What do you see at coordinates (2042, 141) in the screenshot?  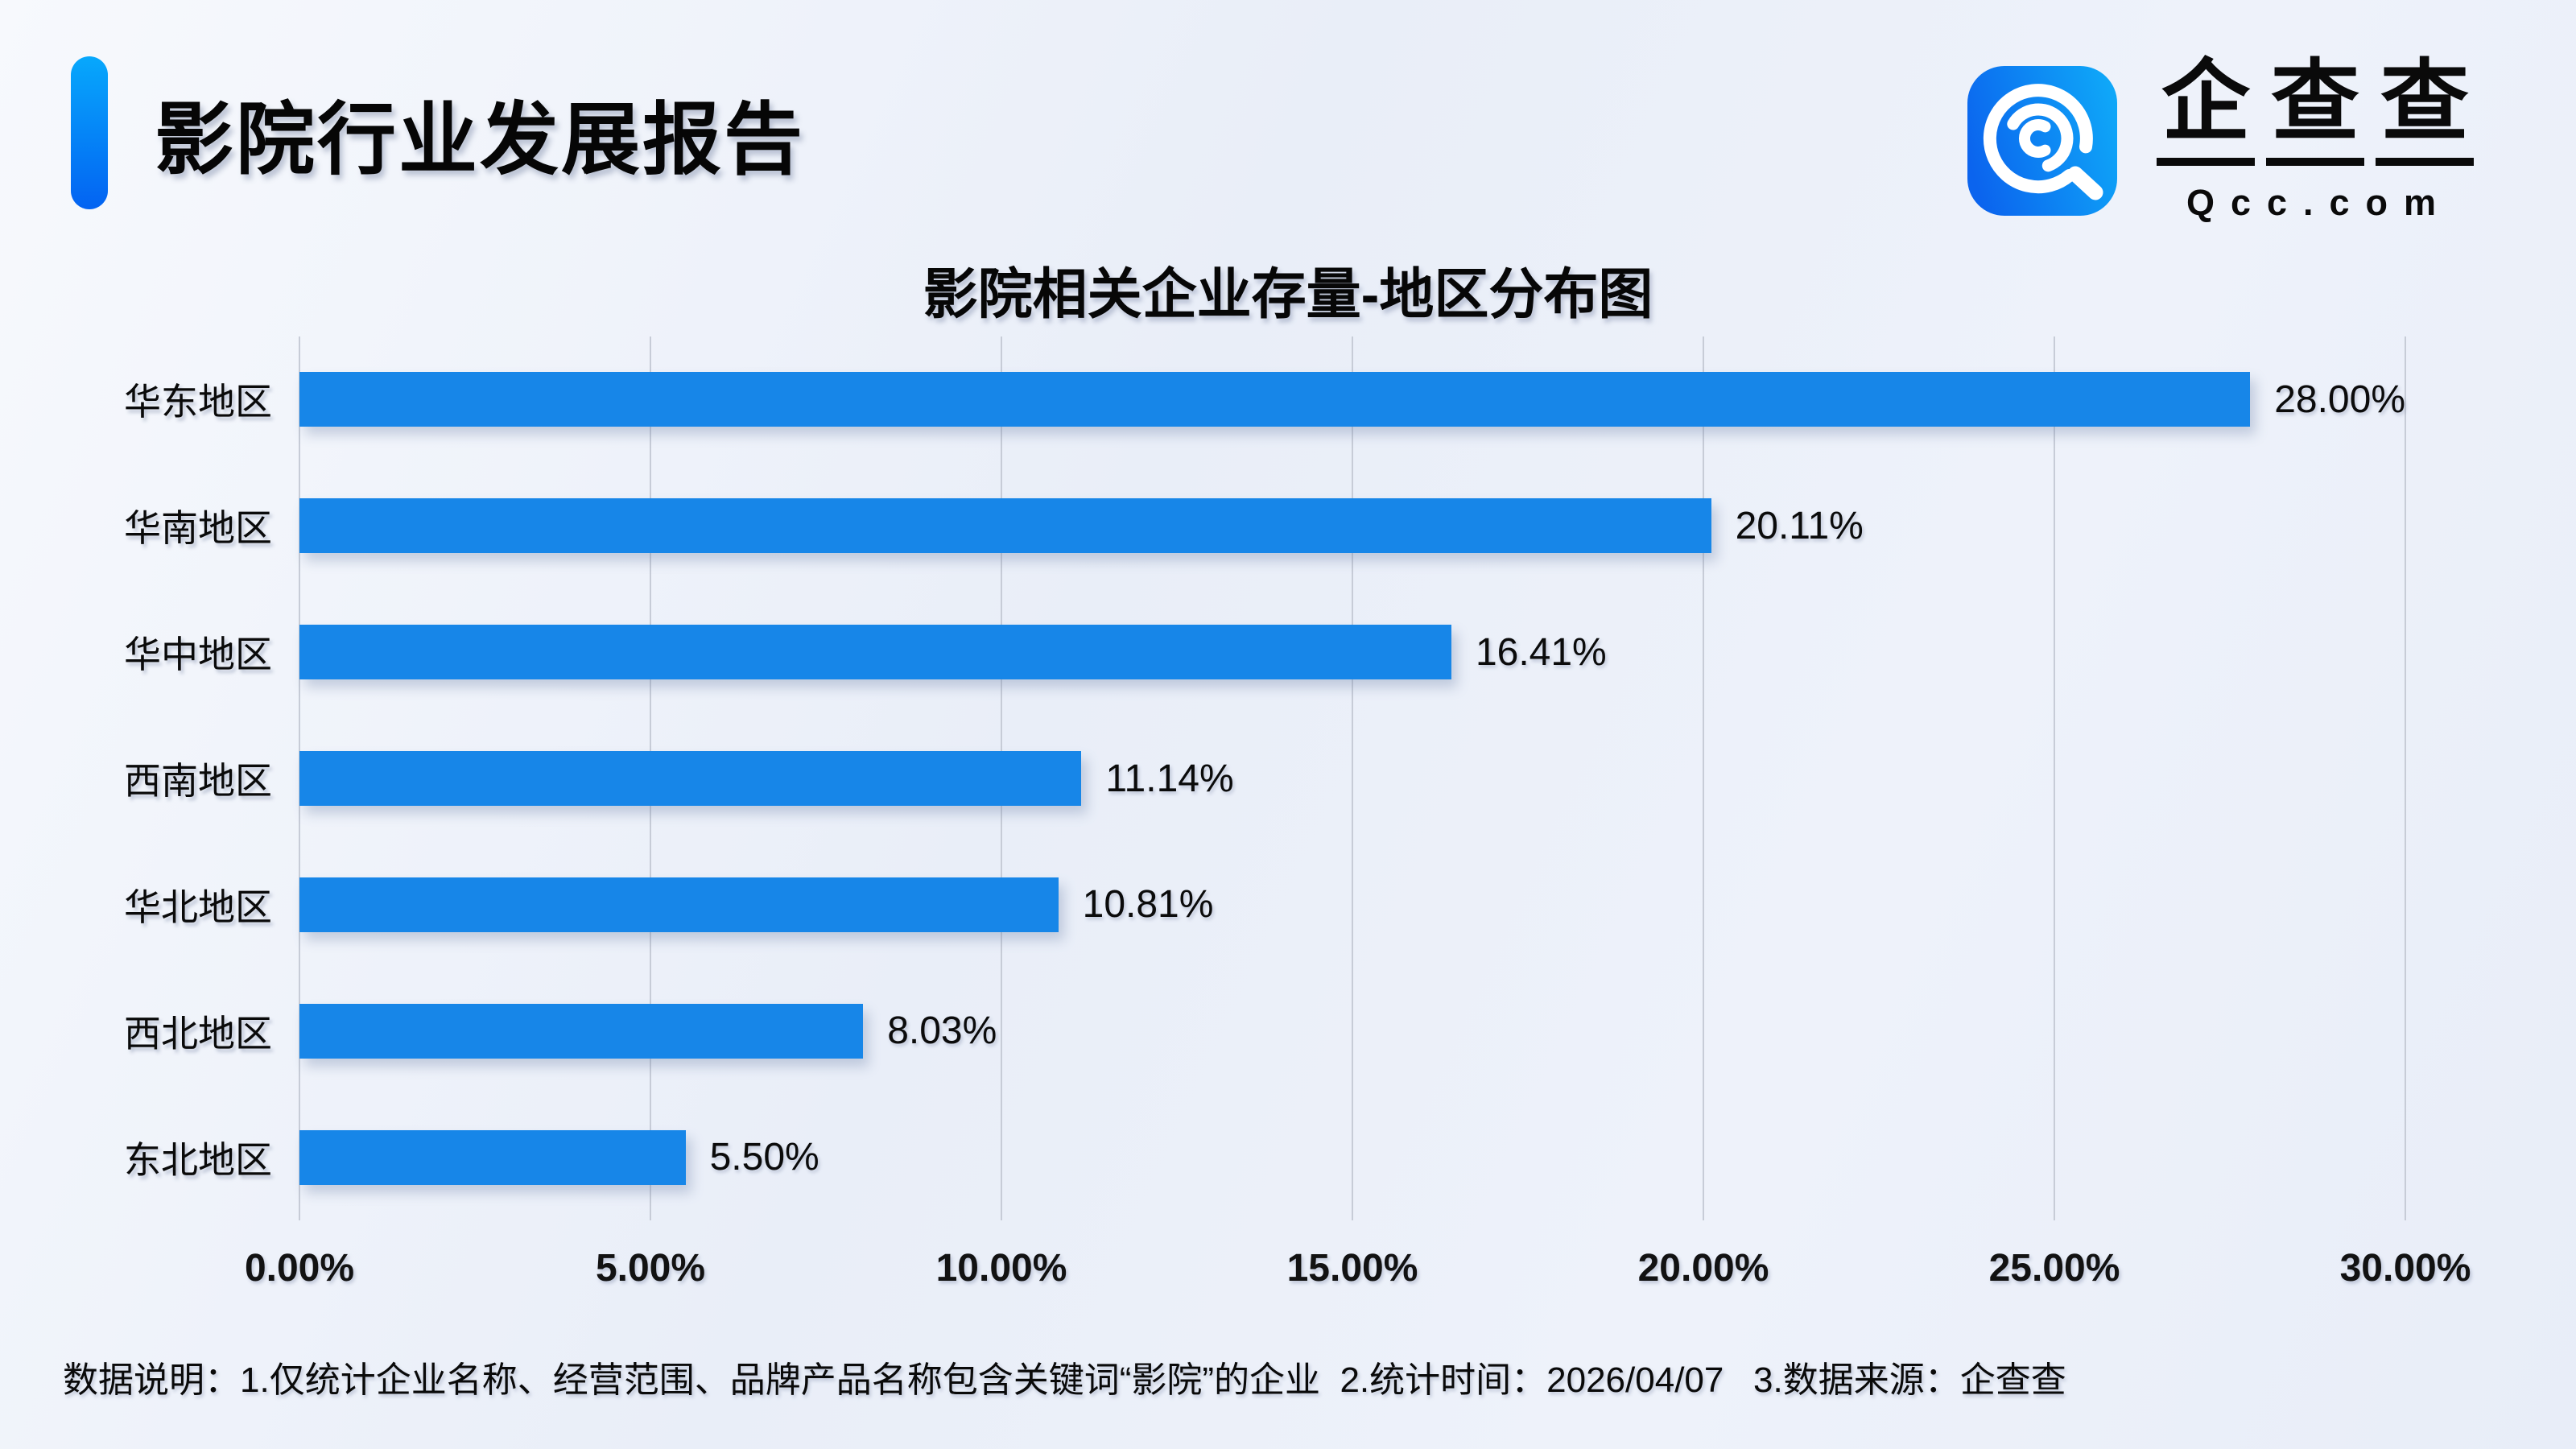 I see `qcc-magnifier-icon` at bounding box center [2042, 141].